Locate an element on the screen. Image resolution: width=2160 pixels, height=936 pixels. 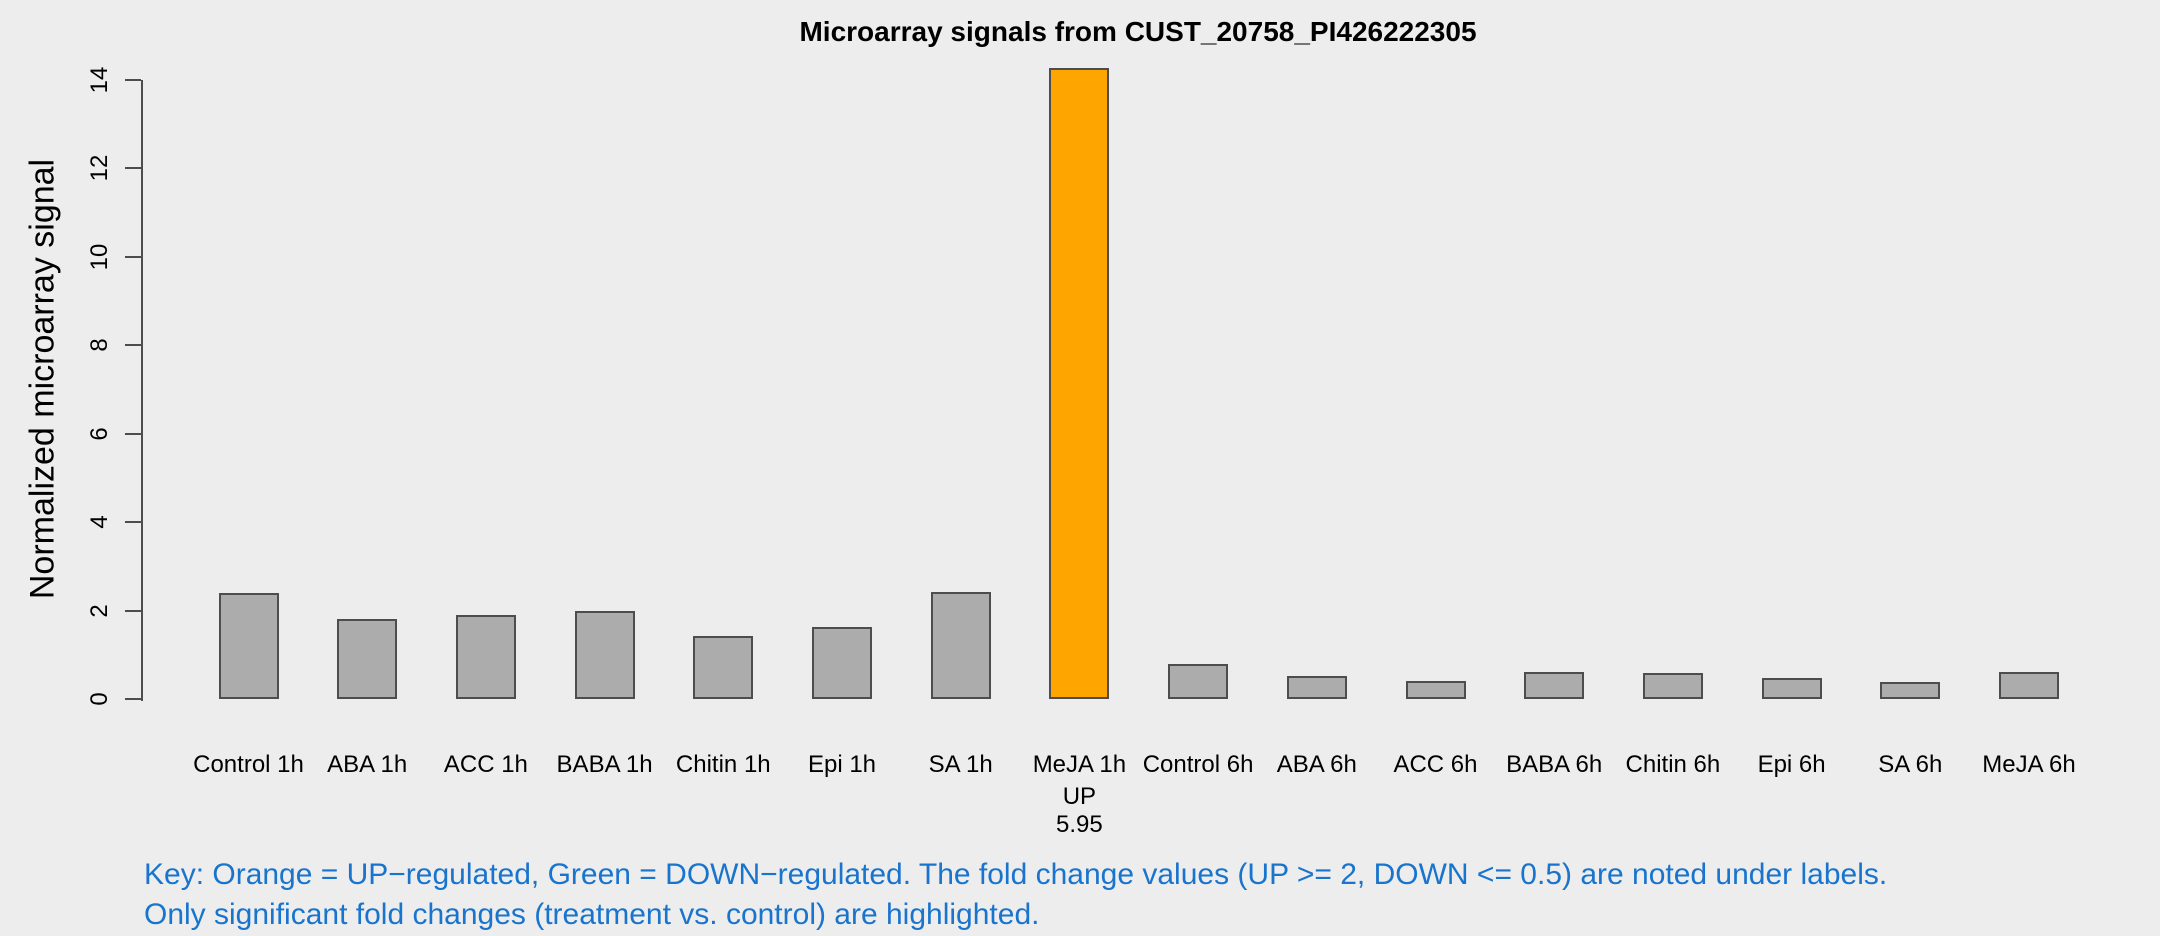
annotation-direction-meja-1h: UP is located at coordinates (1079, 796).